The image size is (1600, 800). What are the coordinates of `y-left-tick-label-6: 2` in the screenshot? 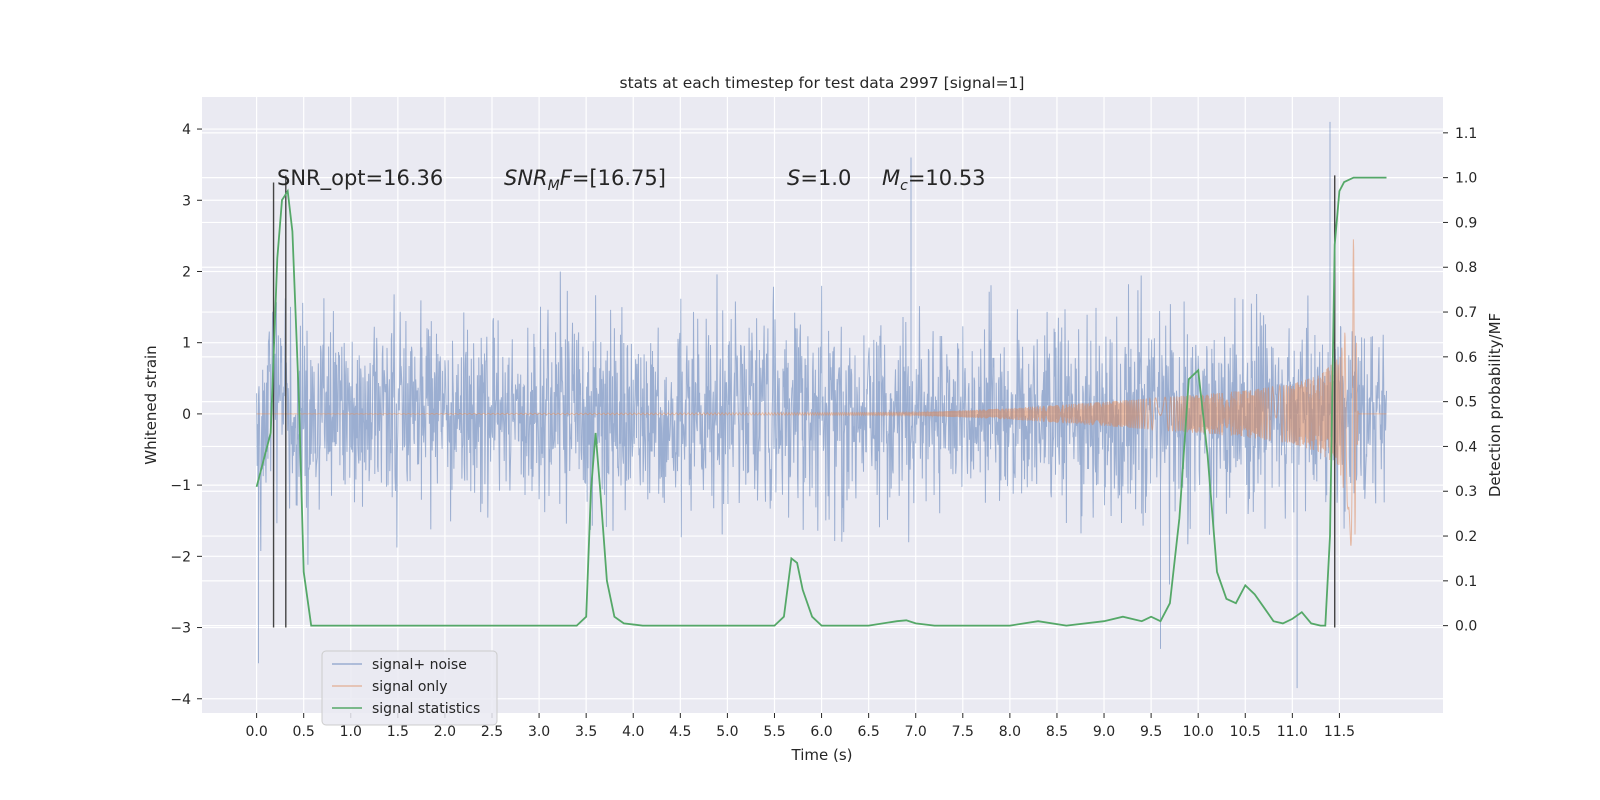 It's located at (186, 272).